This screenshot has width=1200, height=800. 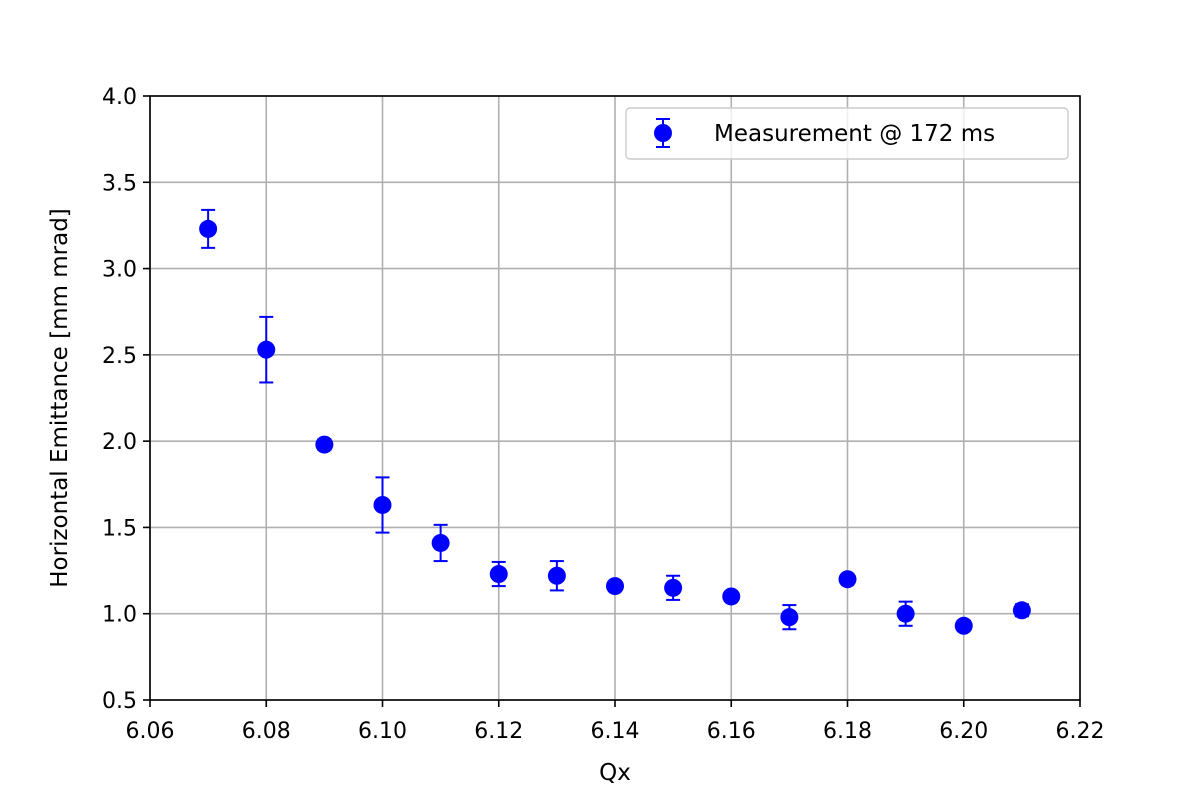 I want to click on legend-marker, so click(x=663, y=133).